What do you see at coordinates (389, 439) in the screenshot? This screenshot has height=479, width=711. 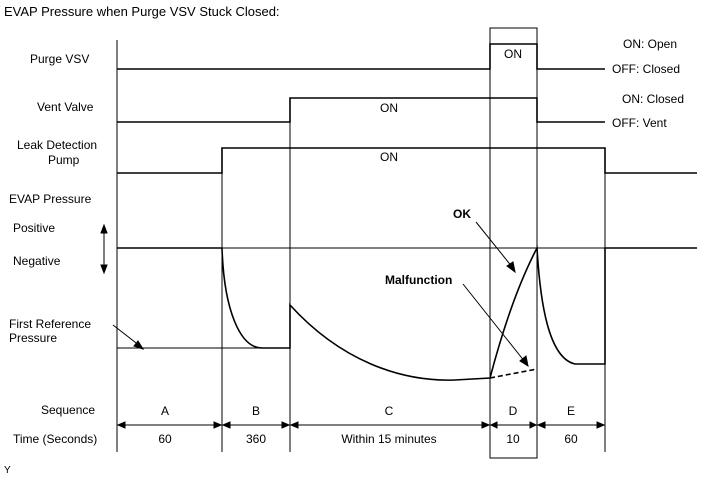 I see `time-c: Within 15 minutes` at bounding box center [389, 439].